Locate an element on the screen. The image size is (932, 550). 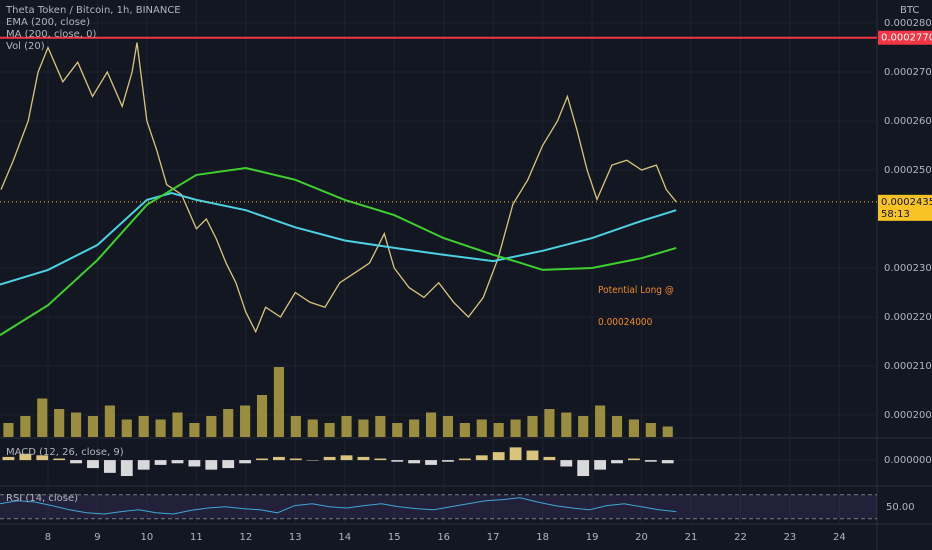
price-label: 0.00024350 is located at coordinates (906, 202).